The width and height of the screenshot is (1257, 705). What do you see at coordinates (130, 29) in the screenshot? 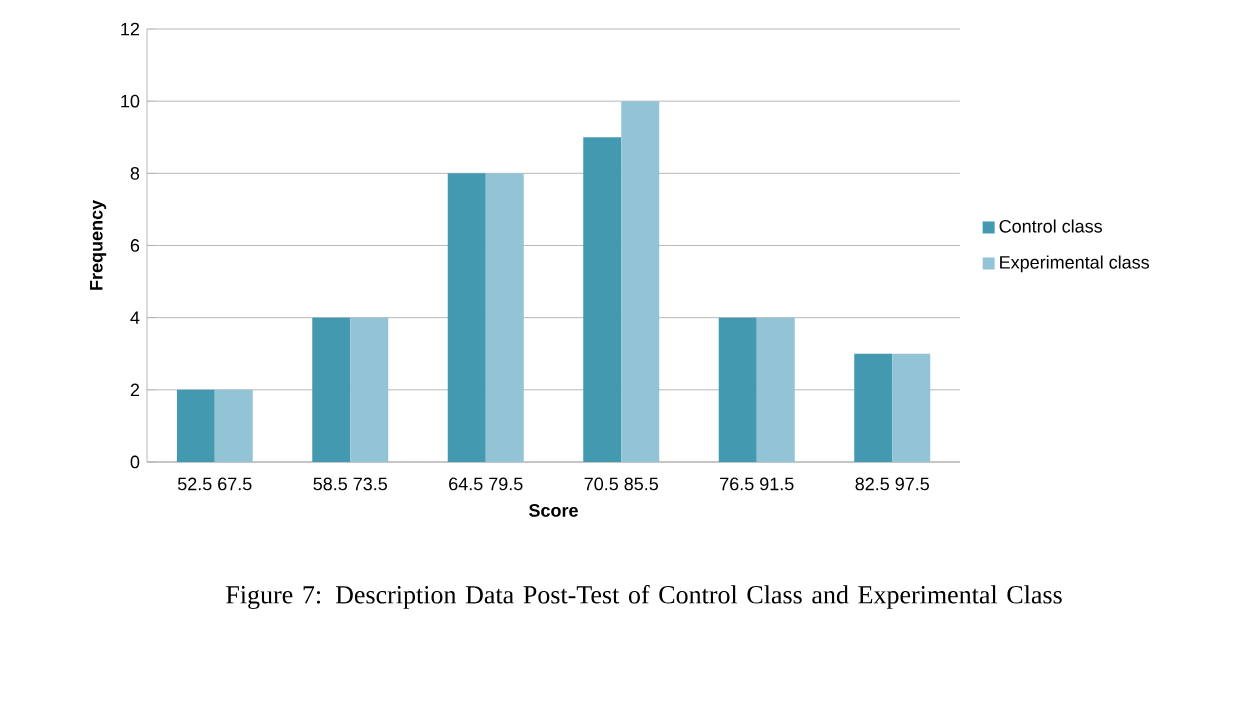
I see `y-tick-label: 12` at bounding box center [130, 29].